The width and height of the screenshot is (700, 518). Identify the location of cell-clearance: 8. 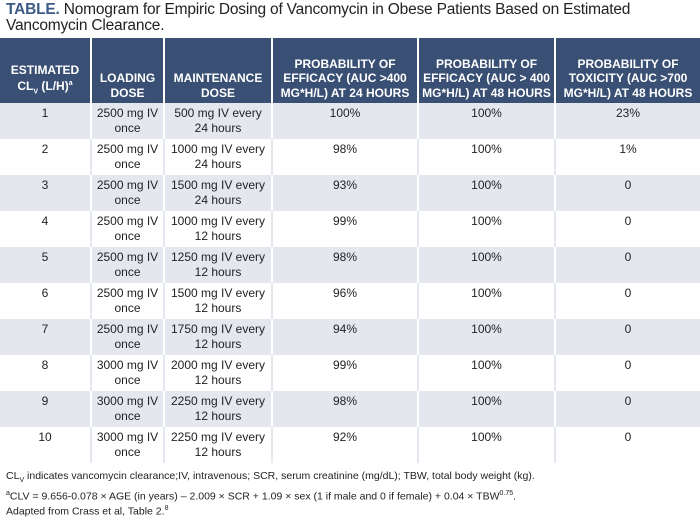
(45, 373).